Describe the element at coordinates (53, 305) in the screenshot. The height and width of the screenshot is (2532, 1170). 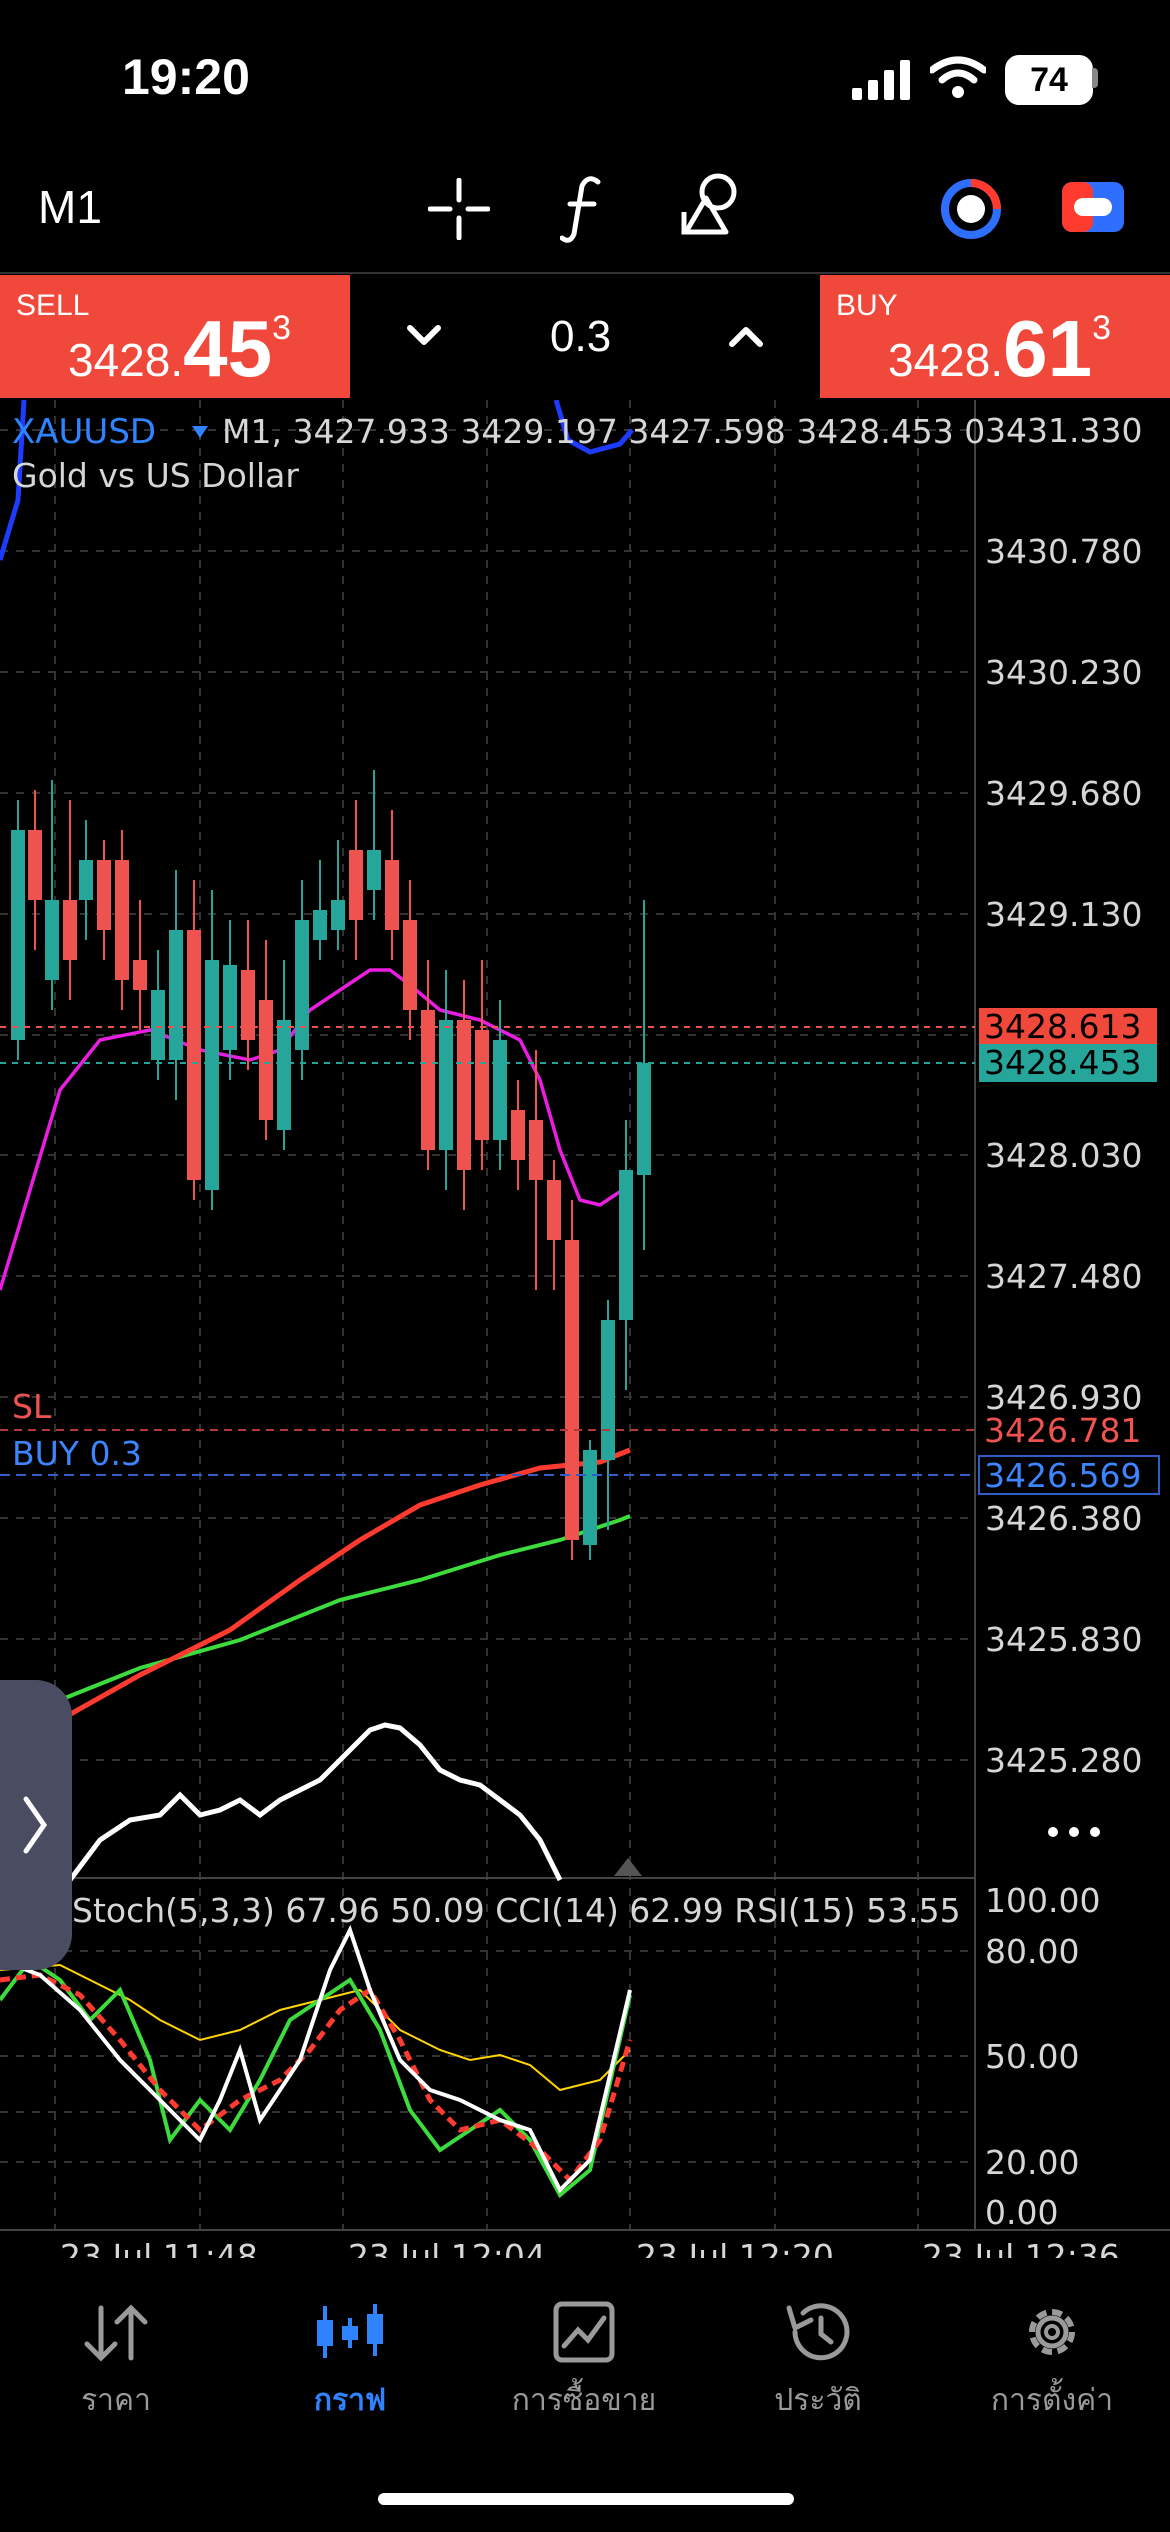
I see `sell-label: SELL` at that location.